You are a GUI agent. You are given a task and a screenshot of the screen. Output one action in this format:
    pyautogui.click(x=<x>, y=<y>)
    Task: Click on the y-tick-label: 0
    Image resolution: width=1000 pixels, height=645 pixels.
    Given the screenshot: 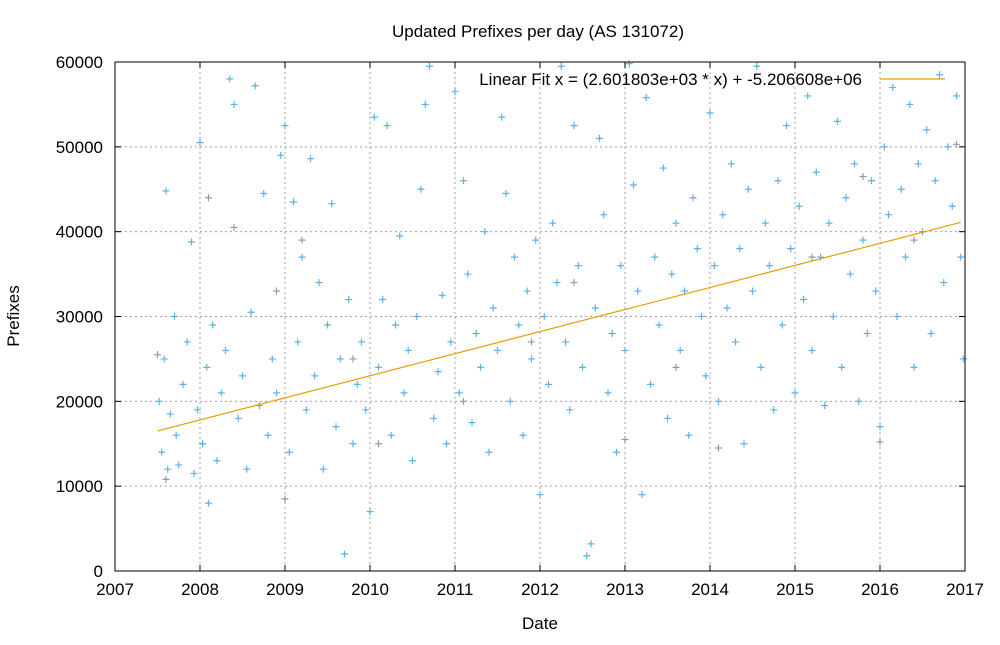 What is the action you would take?
    pyautogui.click(x=98, y=571)
    